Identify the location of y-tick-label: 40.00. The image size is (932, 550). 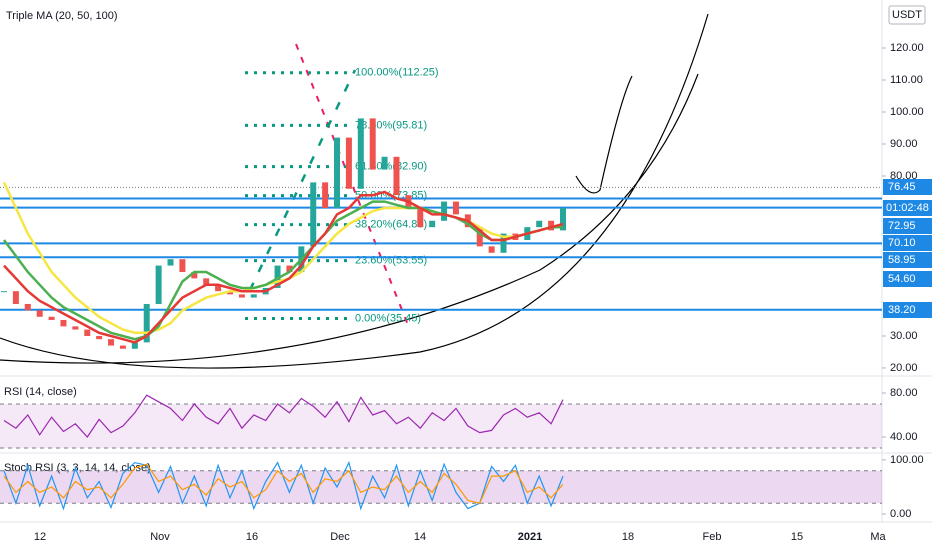
(904, 437).